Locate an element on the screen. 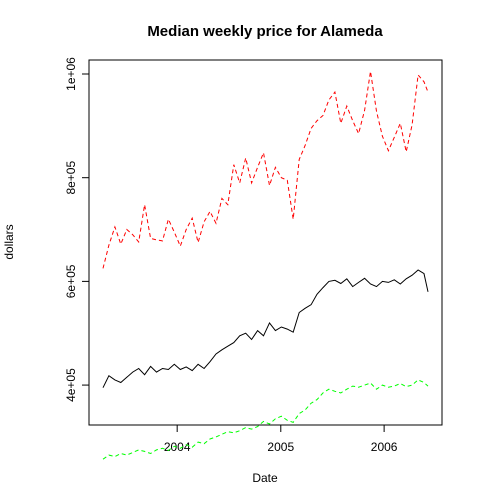 This screenshot has width=500, height=500. y-tick-label-3: 1e+06 is located at coordinates (71, 74).